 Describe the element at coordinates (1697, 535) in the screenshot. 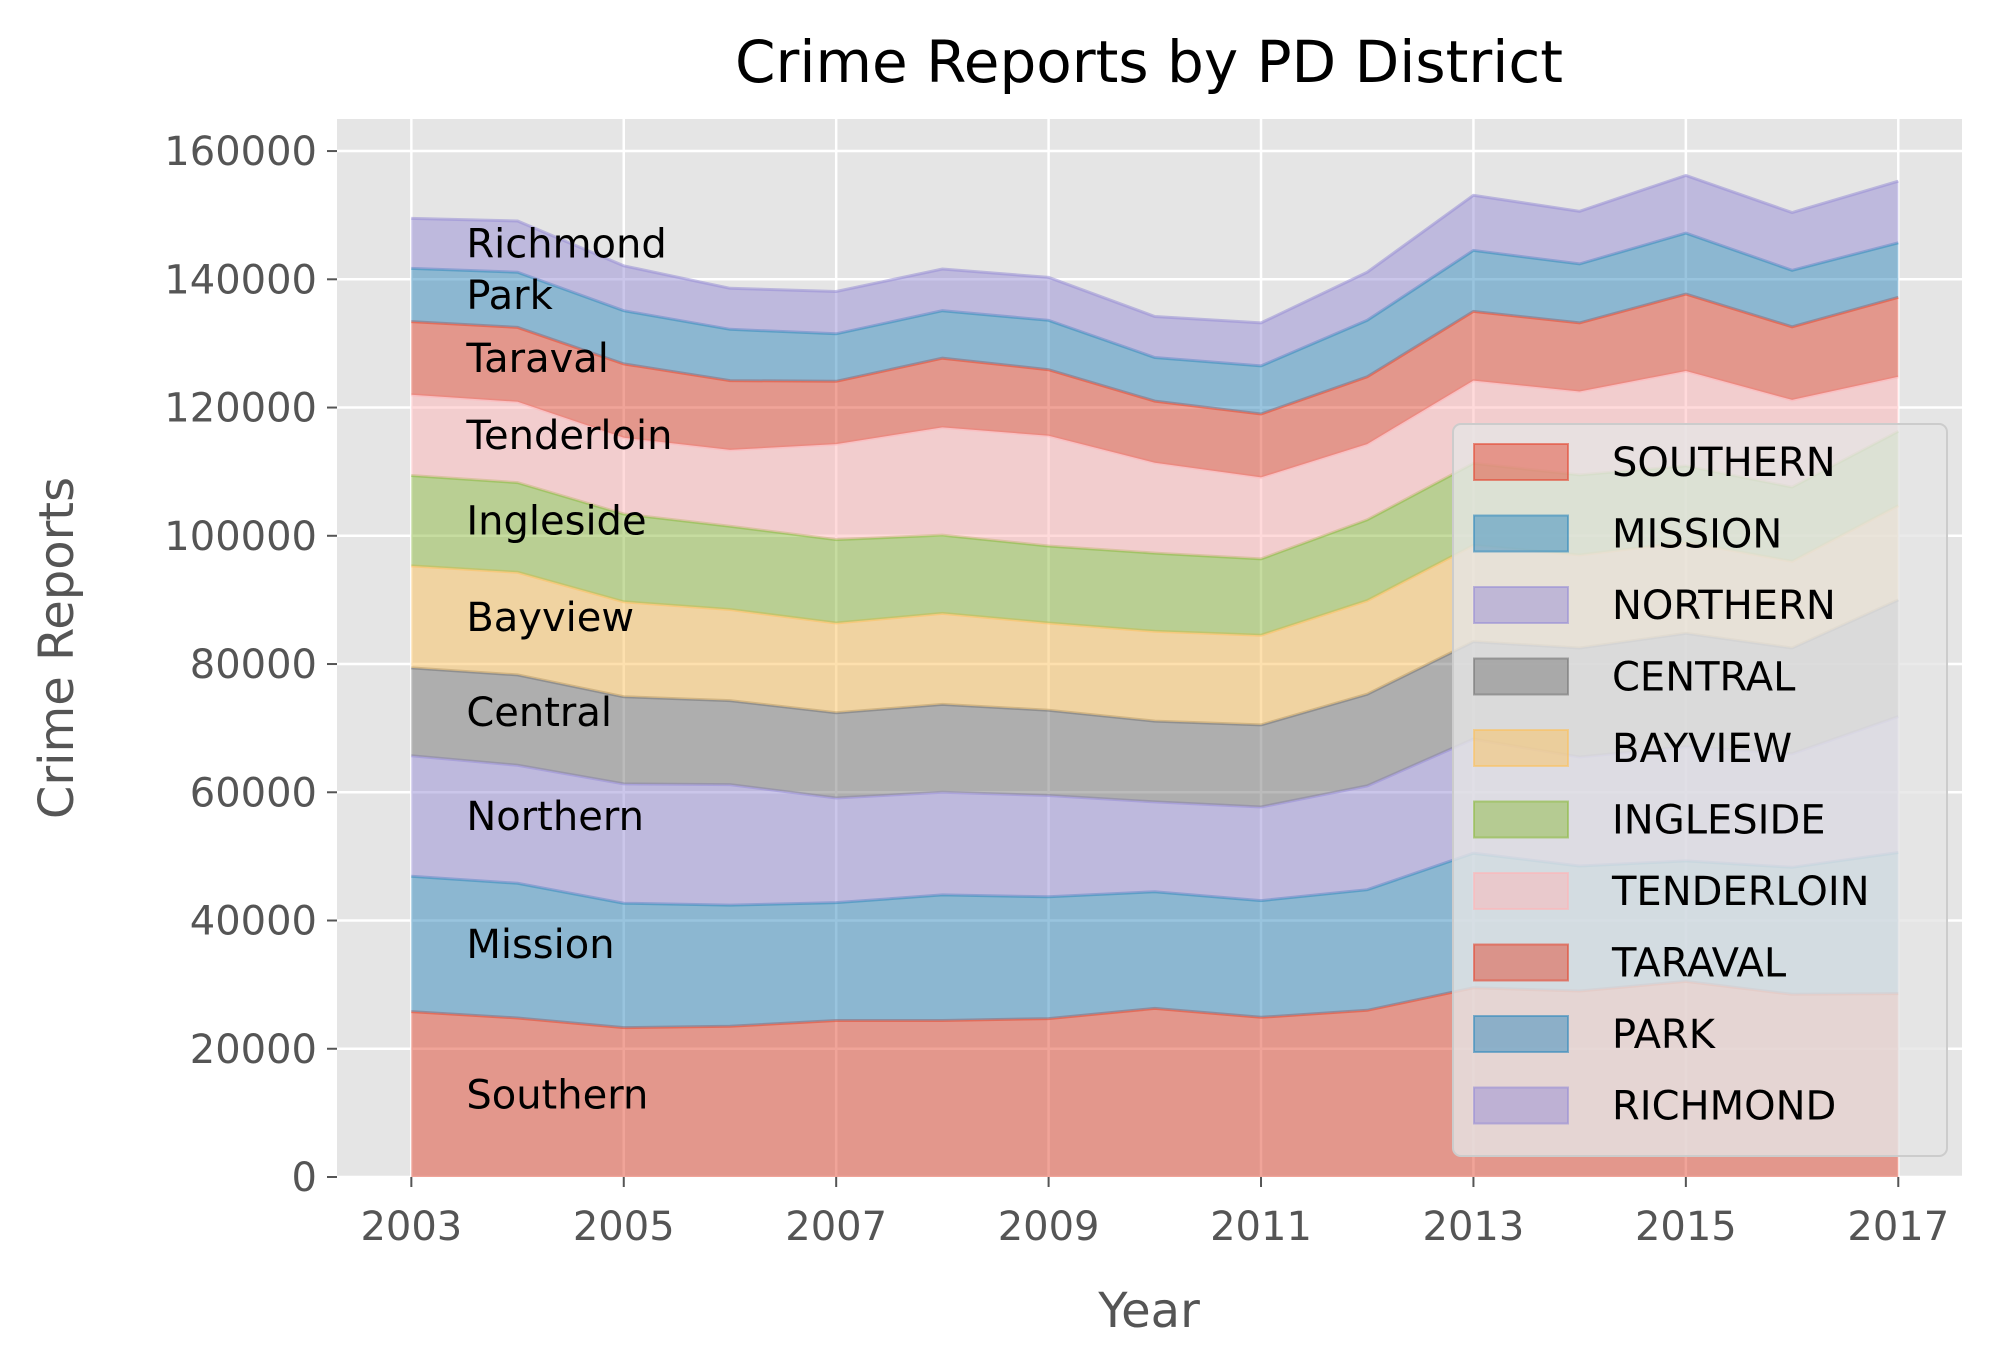

I see `legend-label-mission: MISSION` at that location.